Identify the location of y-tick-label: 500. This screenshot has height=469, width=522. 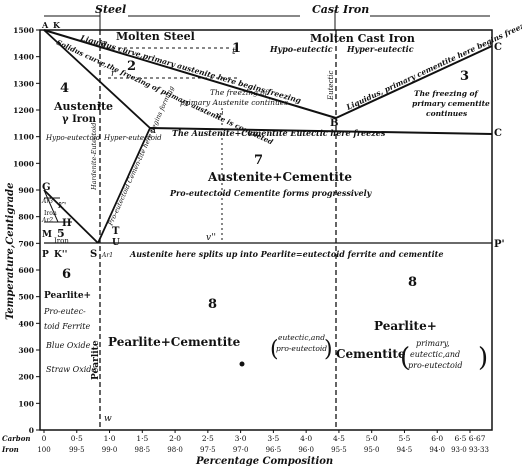
(26, 297).